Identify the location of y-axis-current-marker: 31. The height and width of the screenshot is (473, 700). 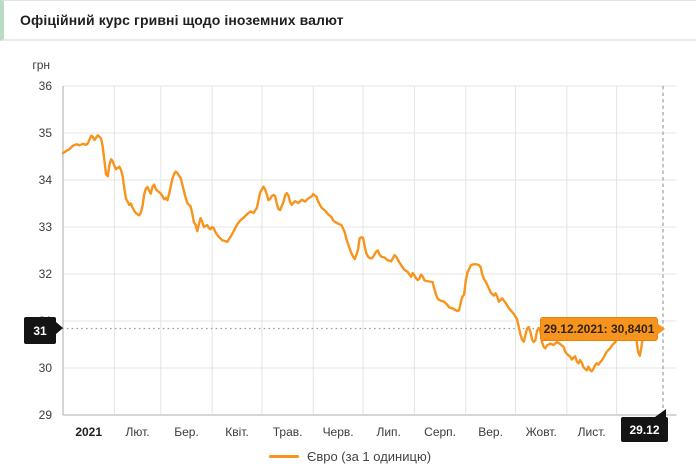
(40, 330).